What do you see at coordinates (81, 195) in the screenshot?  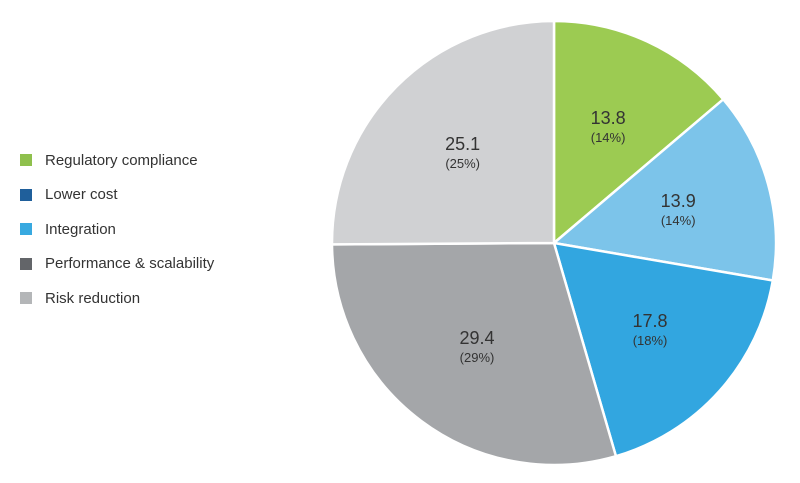 I see `legend-label: Lower cost` at bounding box center [81, 195].